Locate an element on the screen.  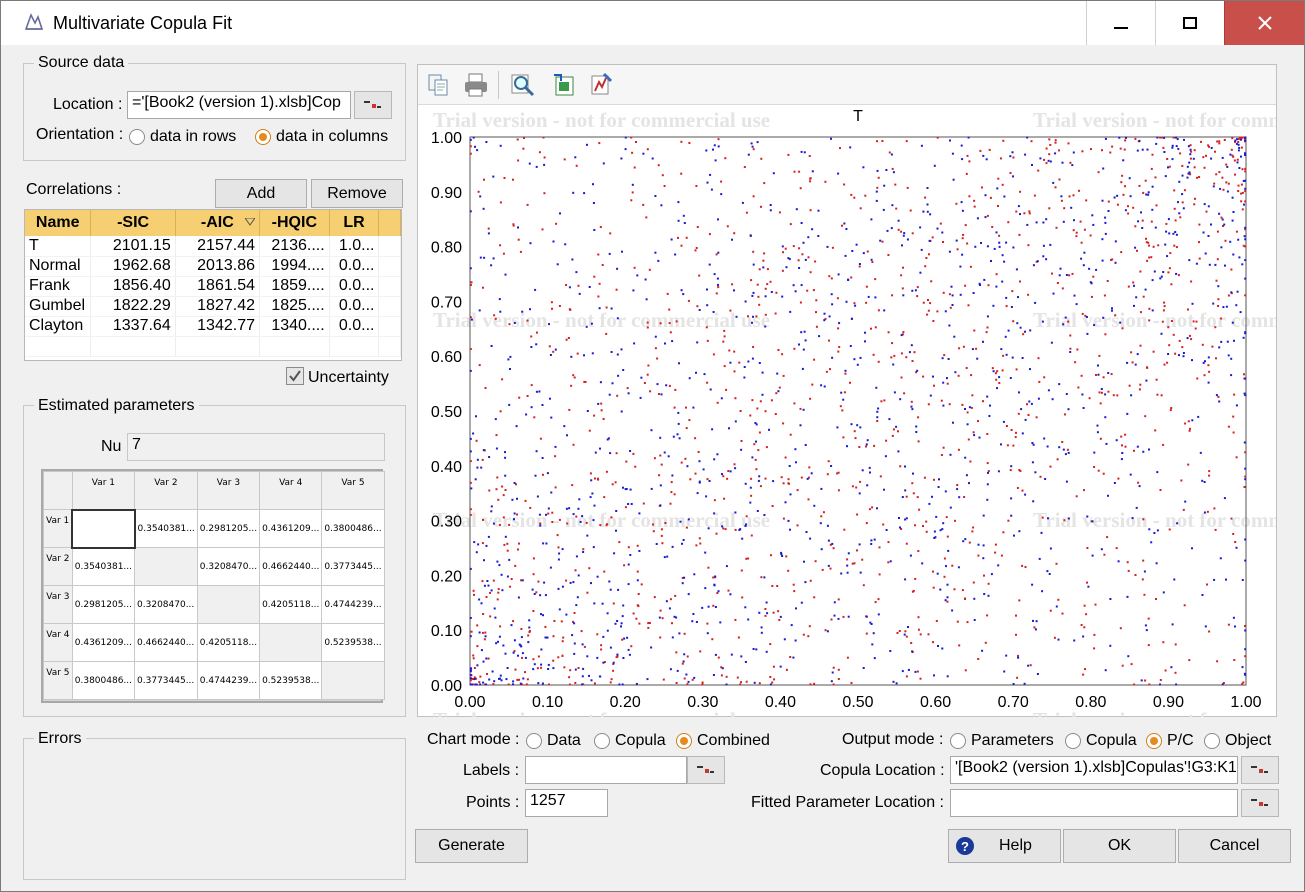
chart-settings-icon is located at coordinates (601, 85).